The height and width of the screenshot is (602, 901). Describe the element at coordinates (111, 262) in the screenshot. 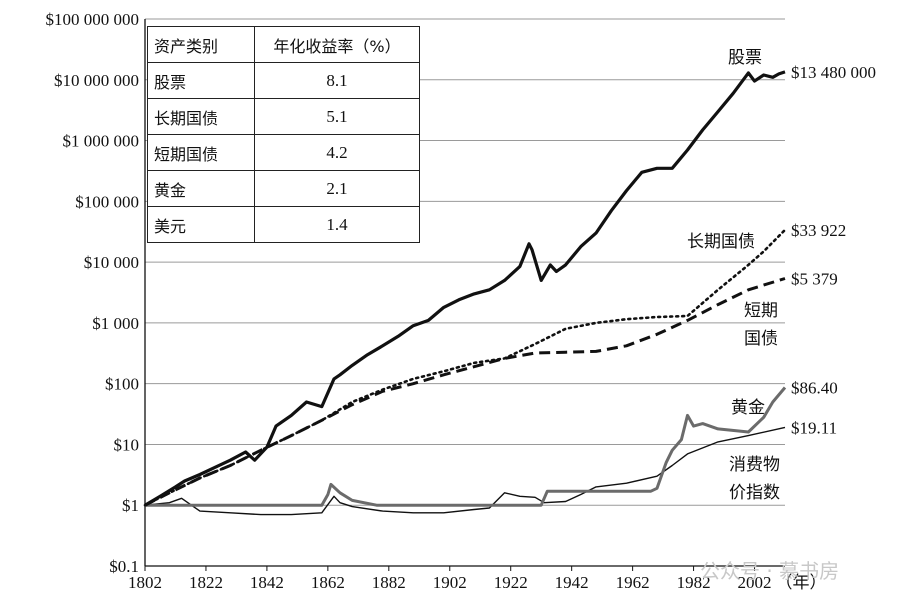

I see `y-tick-label: $10 000` at that location.